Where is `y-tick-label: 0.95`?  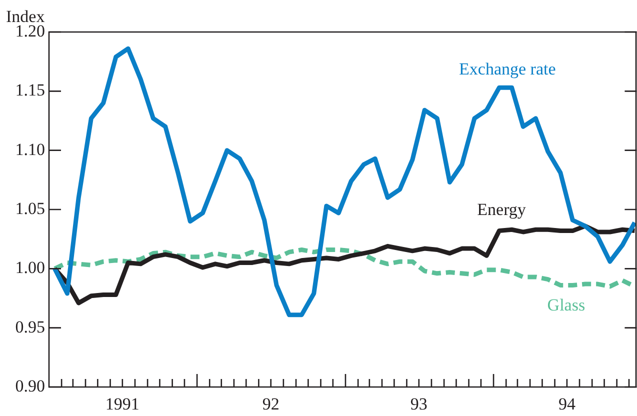
y-tick-label: 0.95 is located at coordinates (30, 326).